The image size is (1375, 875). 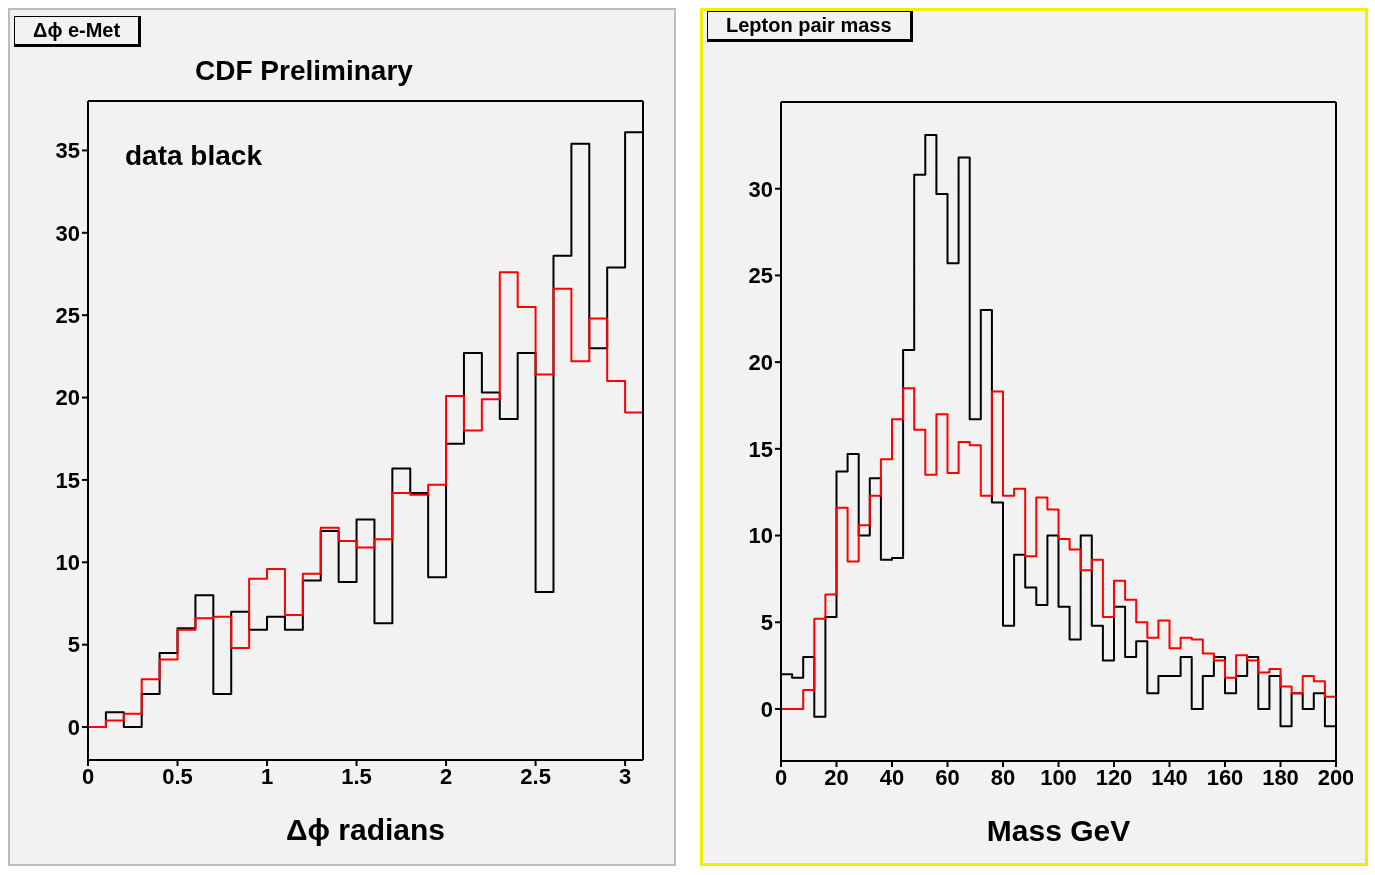 I want to click on x-tick-label: 100, so click(x=1058, y=777).